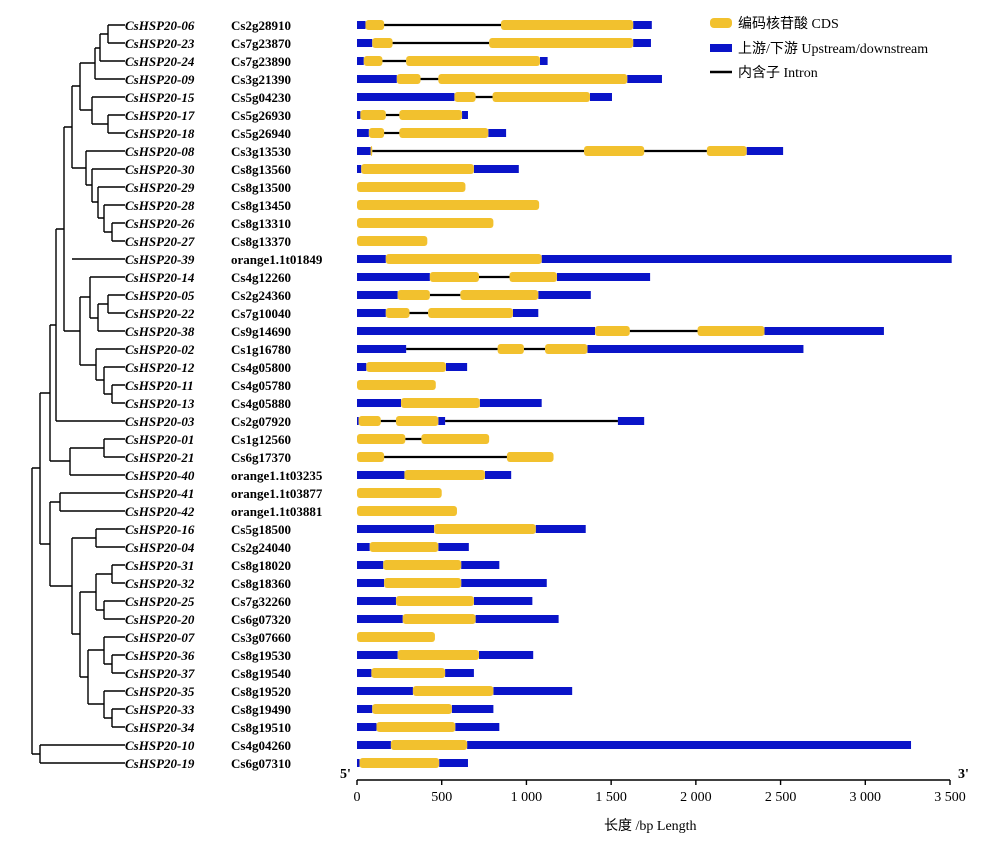  What do you see at coordinates (261, 223) in the screenshot?
I see `gene-locus: Cs8g13310` at bounding box center [261, 223].